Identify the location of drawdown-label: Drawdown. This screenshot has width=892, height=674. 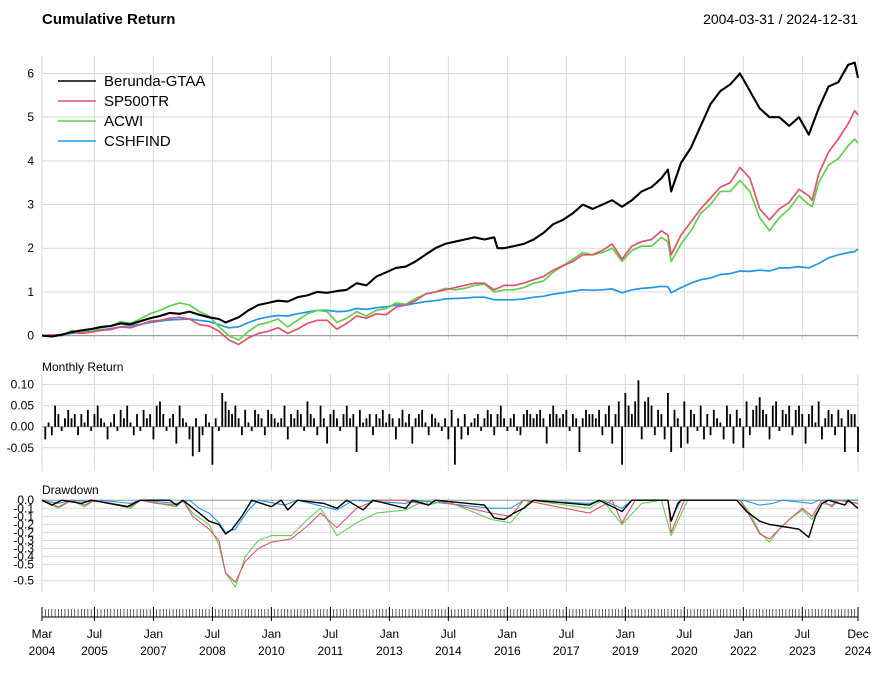
(70, 490).